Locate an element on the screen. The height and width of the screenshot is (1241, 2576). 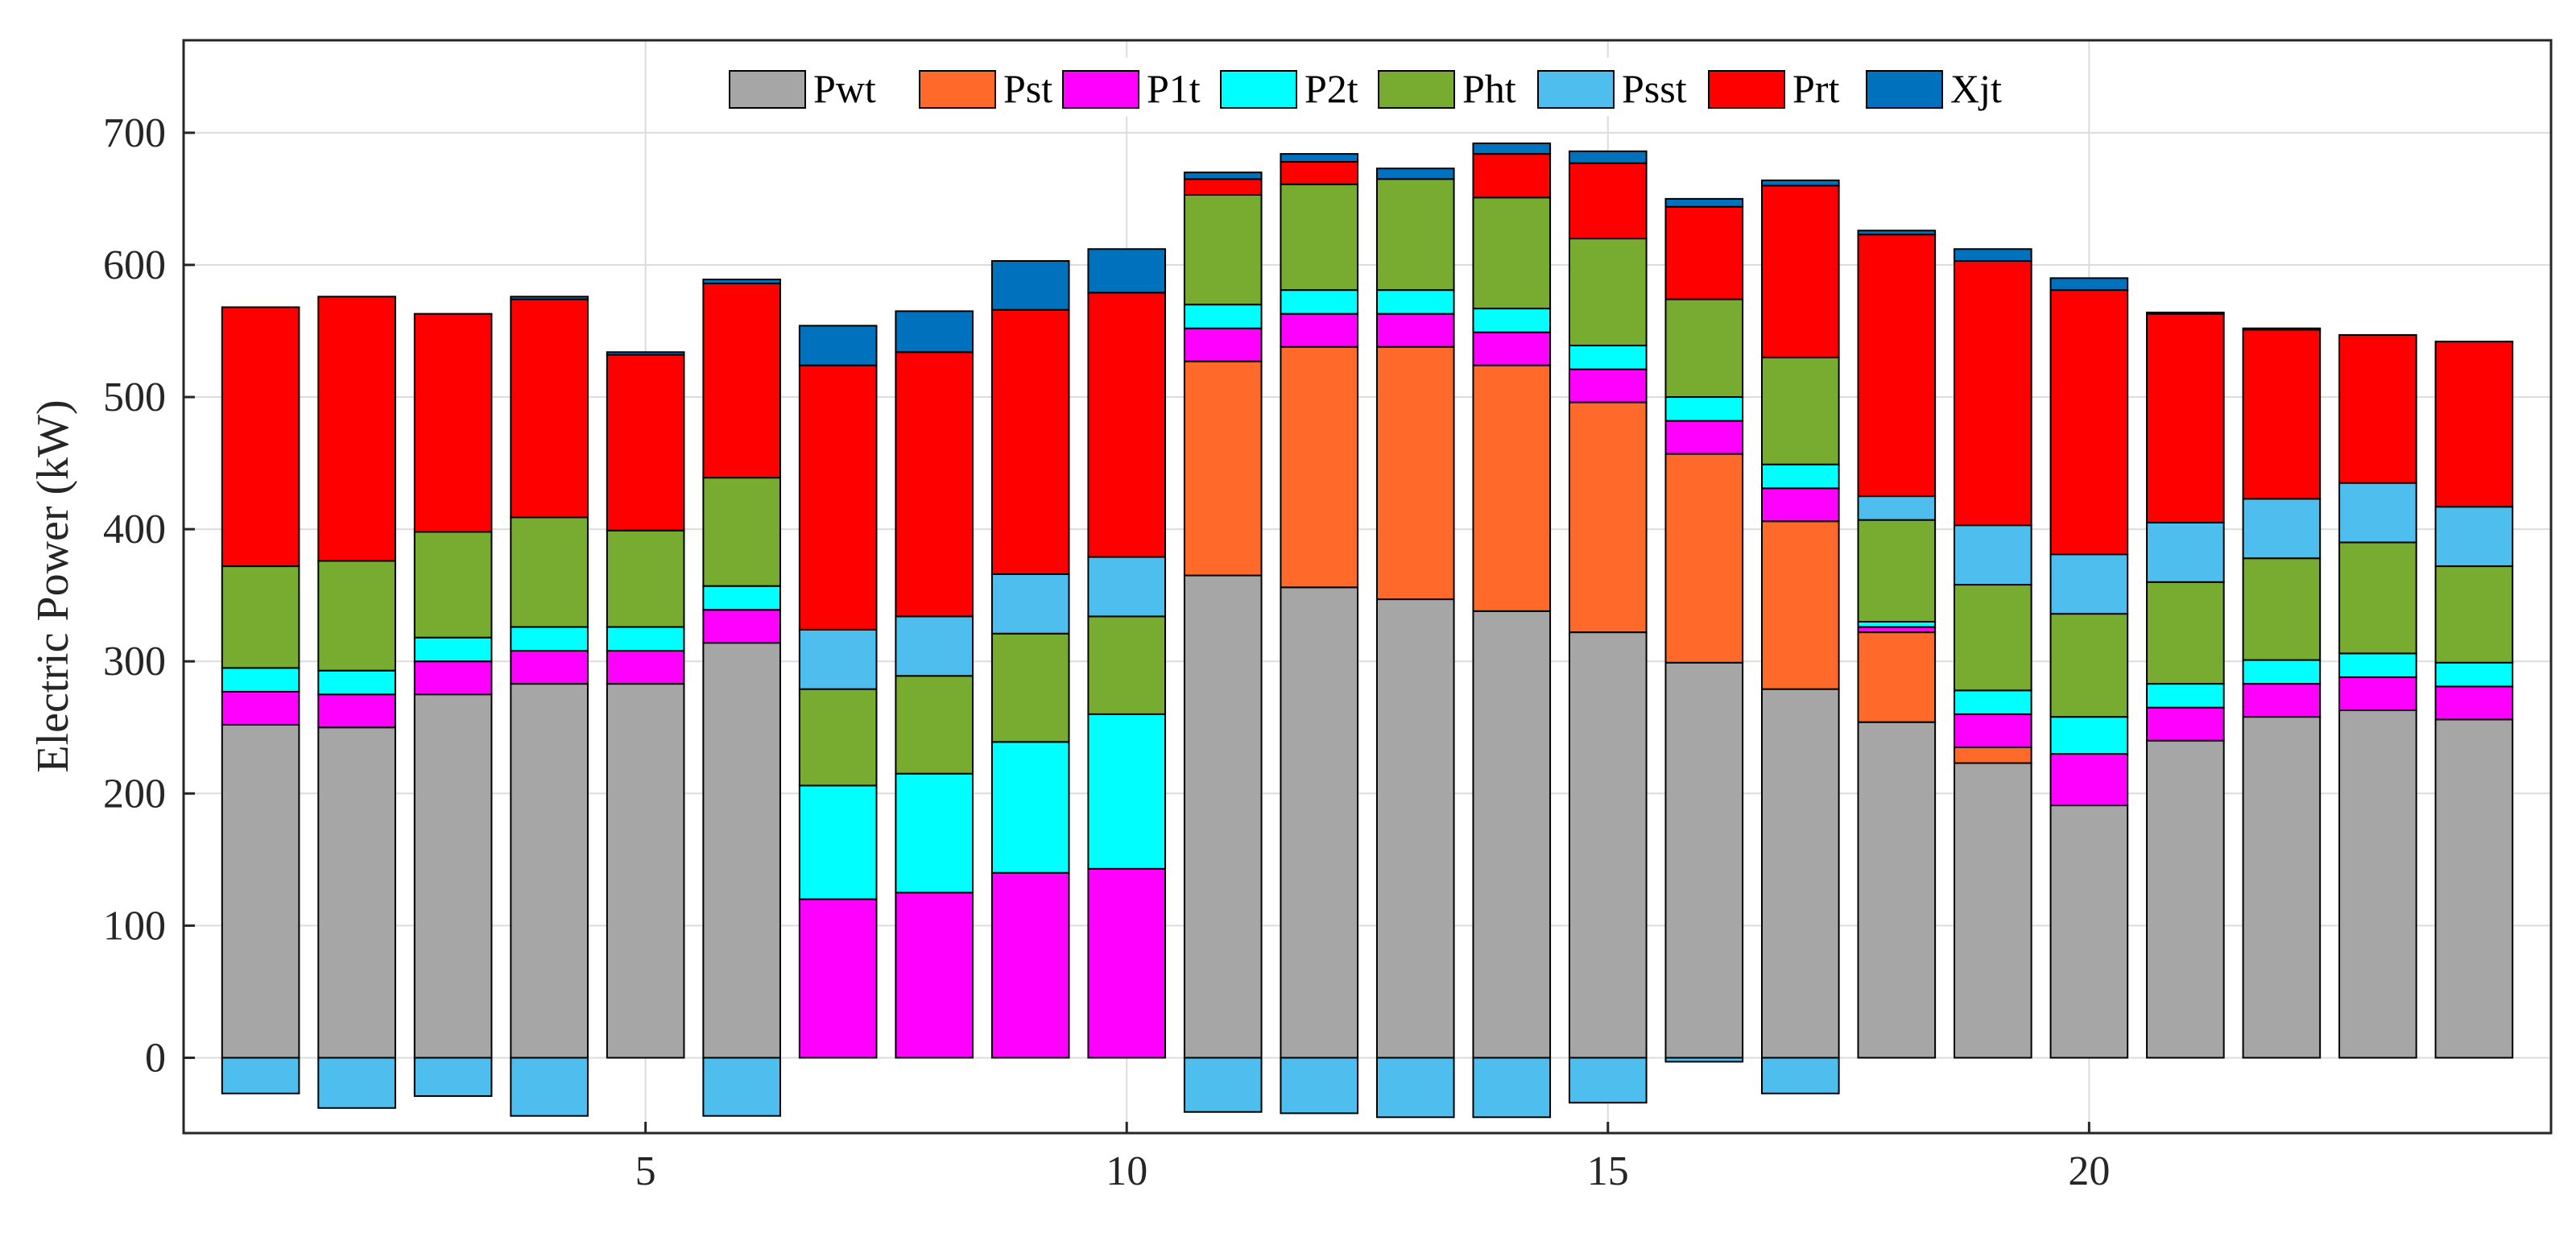
legend-label-pht: Pht is located at coordinates (1489, 88).